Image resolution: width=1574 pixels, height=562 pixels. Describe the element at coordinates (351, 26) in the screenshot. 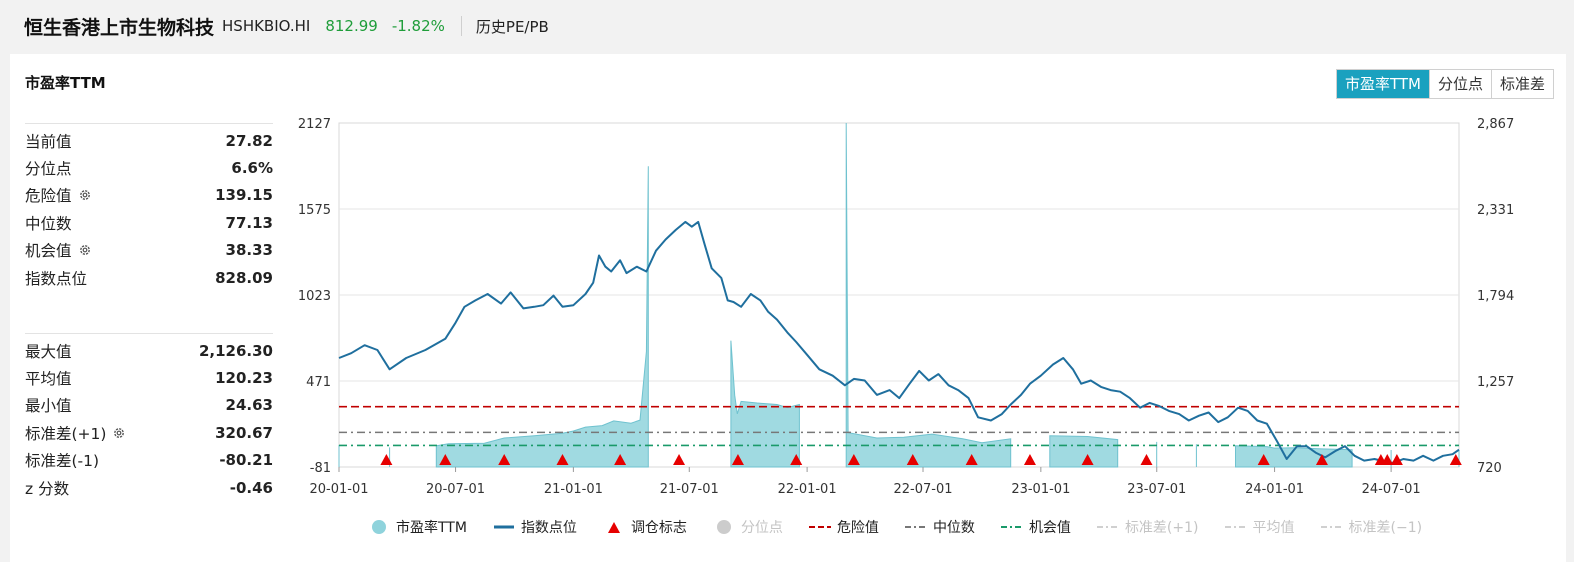

I see `index-price: 812.99` at that location.